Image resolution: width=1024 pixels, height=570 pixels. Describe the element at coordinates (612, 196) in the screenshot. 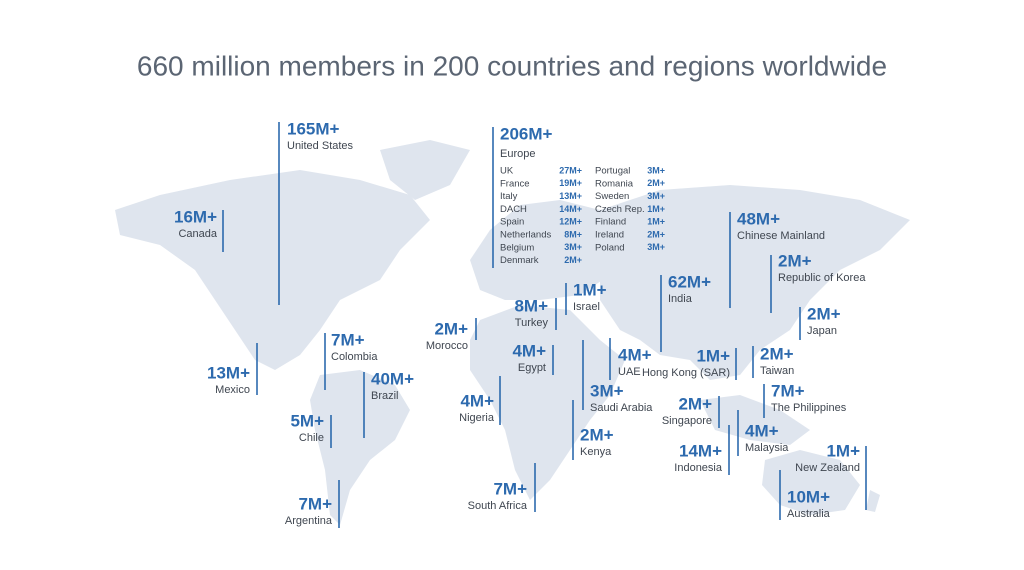

I see `country-name: Sweden` at that location.